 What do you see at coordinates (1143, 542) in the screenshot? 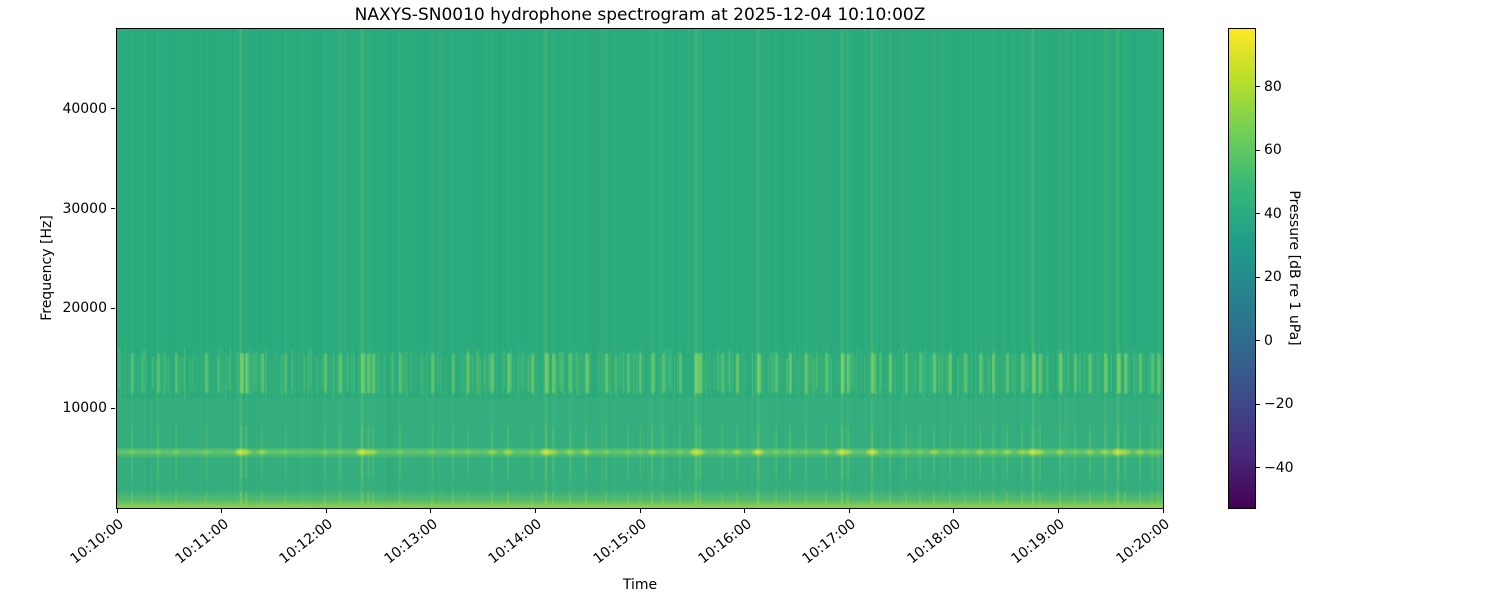
I see `x-tick-label: 10:20:00` at bounding box center [1143, 542].